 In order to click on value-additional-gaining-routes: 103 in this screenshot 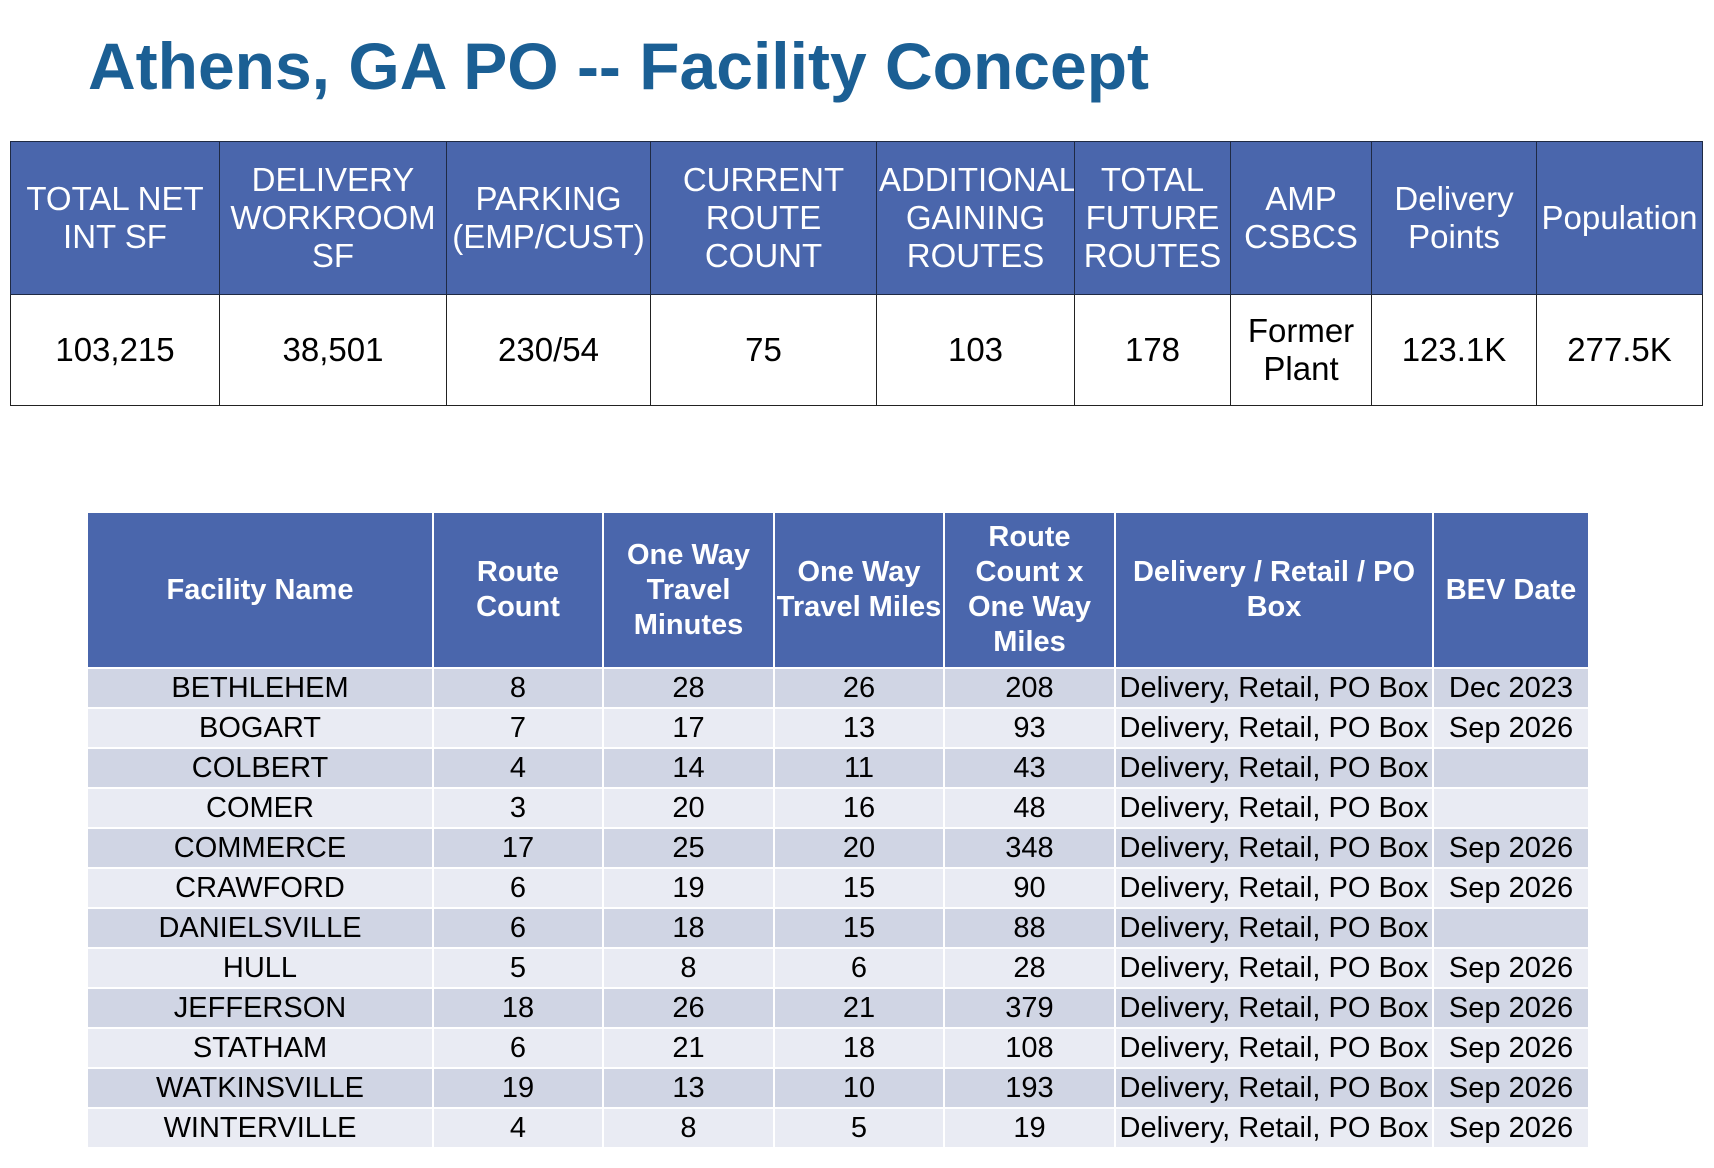, I will do `click(975, 350)`.